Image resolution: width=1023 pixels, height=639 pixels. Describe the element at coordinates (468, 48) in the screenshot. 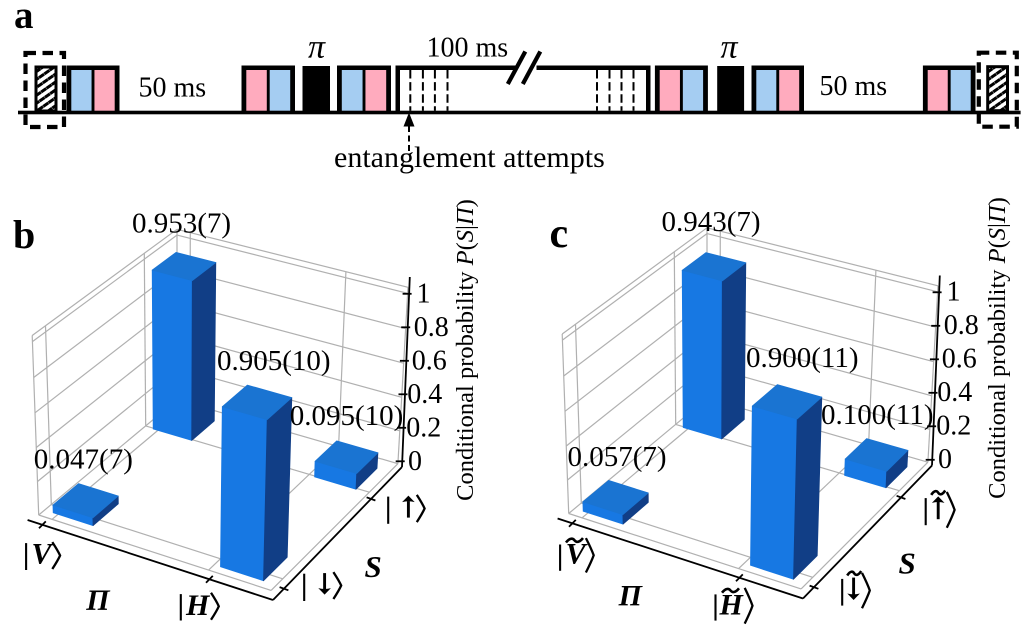

I see `svg-text: 100 ms` at that location.